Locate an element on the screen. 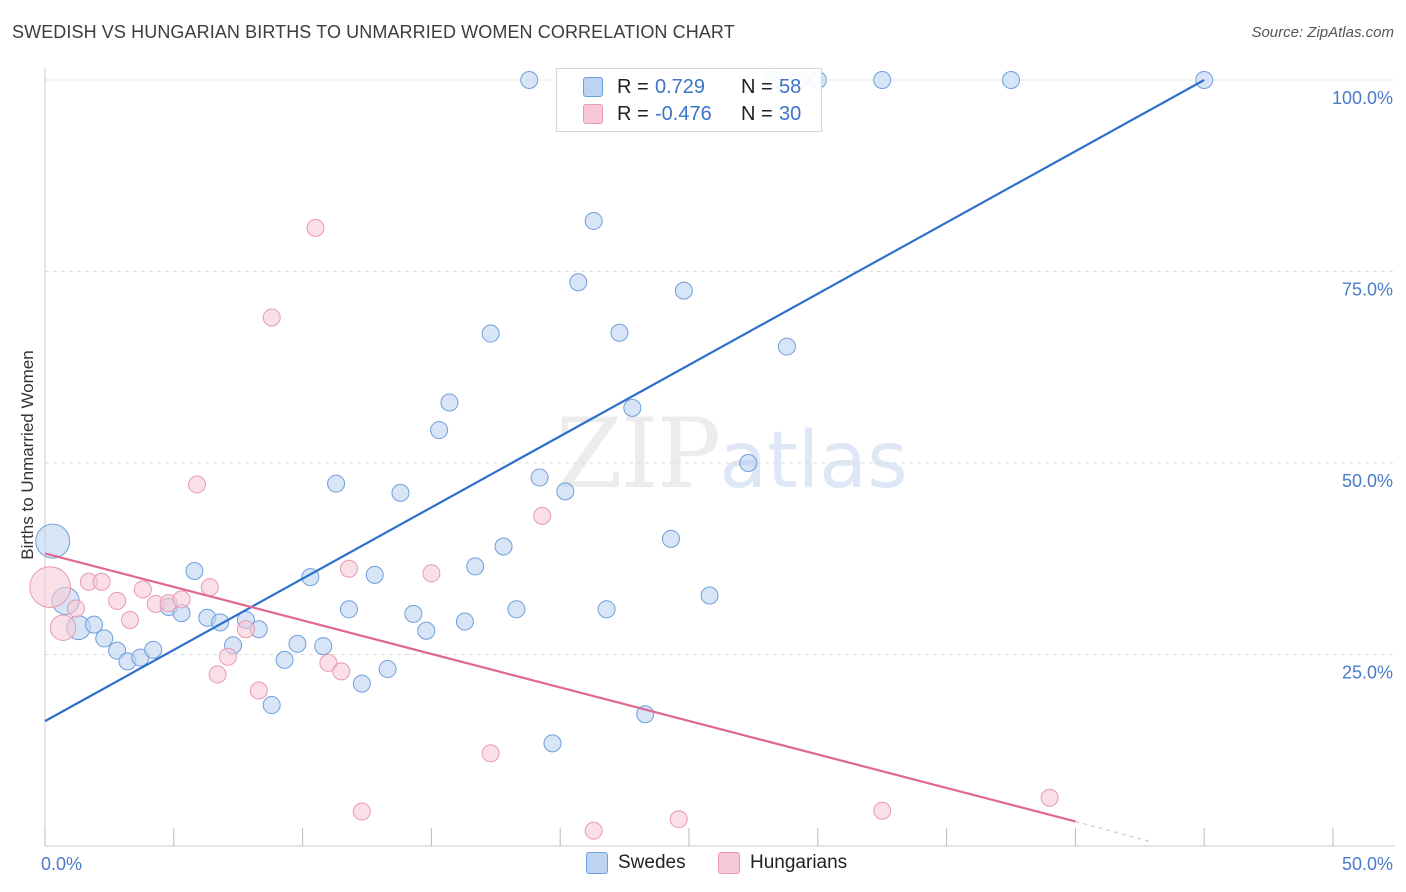 The height and width of the screenshot is (892, 1406). correlation-legend: R = 0.729 N = 58 R = -0.476 N = 30 is located at coordinates (689, 100).